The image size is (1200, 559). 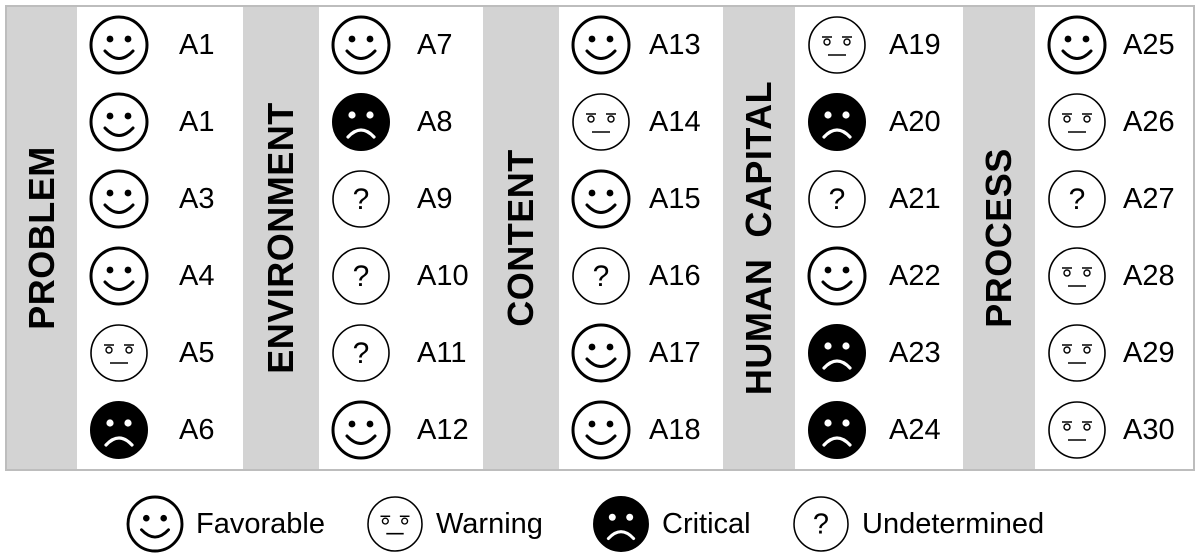 I want to click on legend-label: Undetermined, so click(x=953, y=524).